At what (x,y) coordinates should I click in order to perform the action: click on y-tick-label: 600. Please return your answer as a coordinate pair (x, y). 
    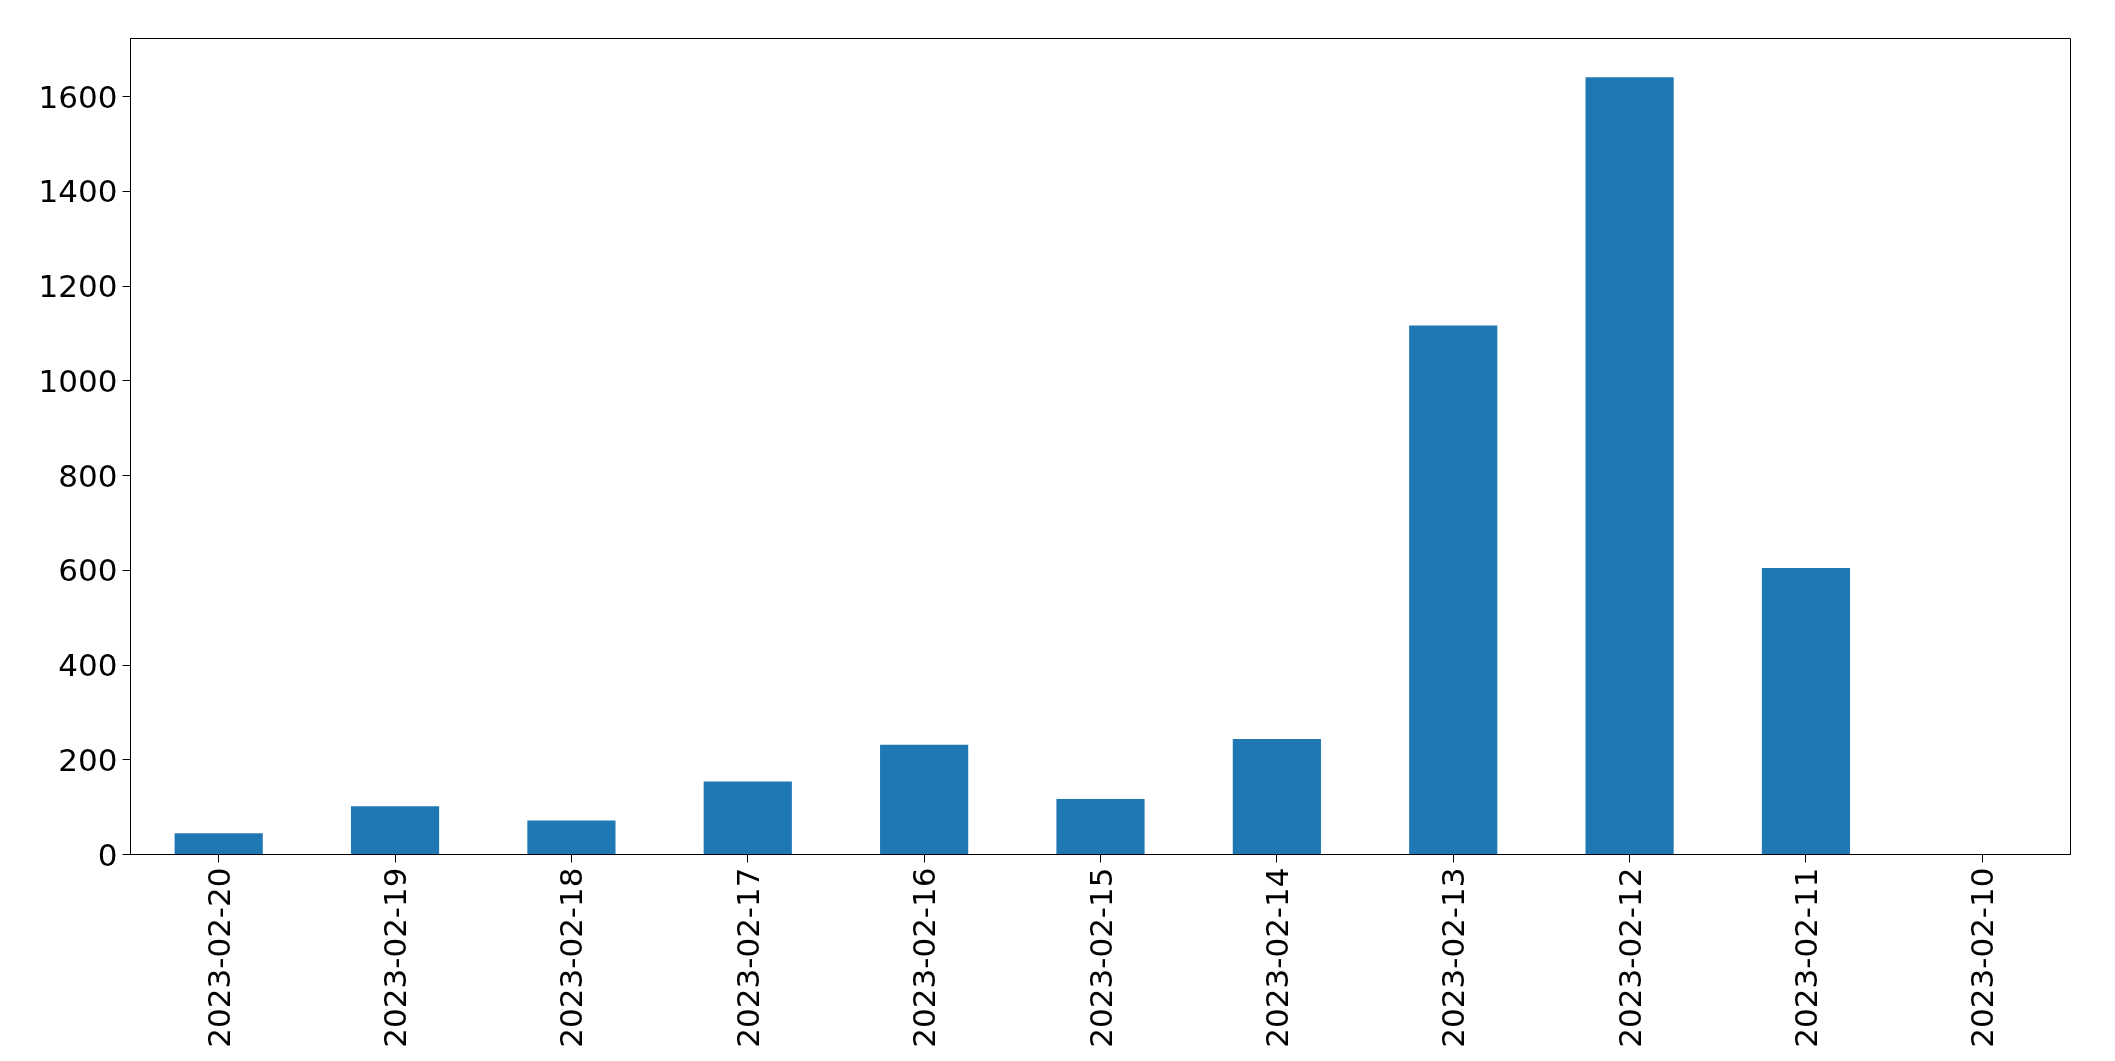
    Looking at the image, I should click on (88, 570).